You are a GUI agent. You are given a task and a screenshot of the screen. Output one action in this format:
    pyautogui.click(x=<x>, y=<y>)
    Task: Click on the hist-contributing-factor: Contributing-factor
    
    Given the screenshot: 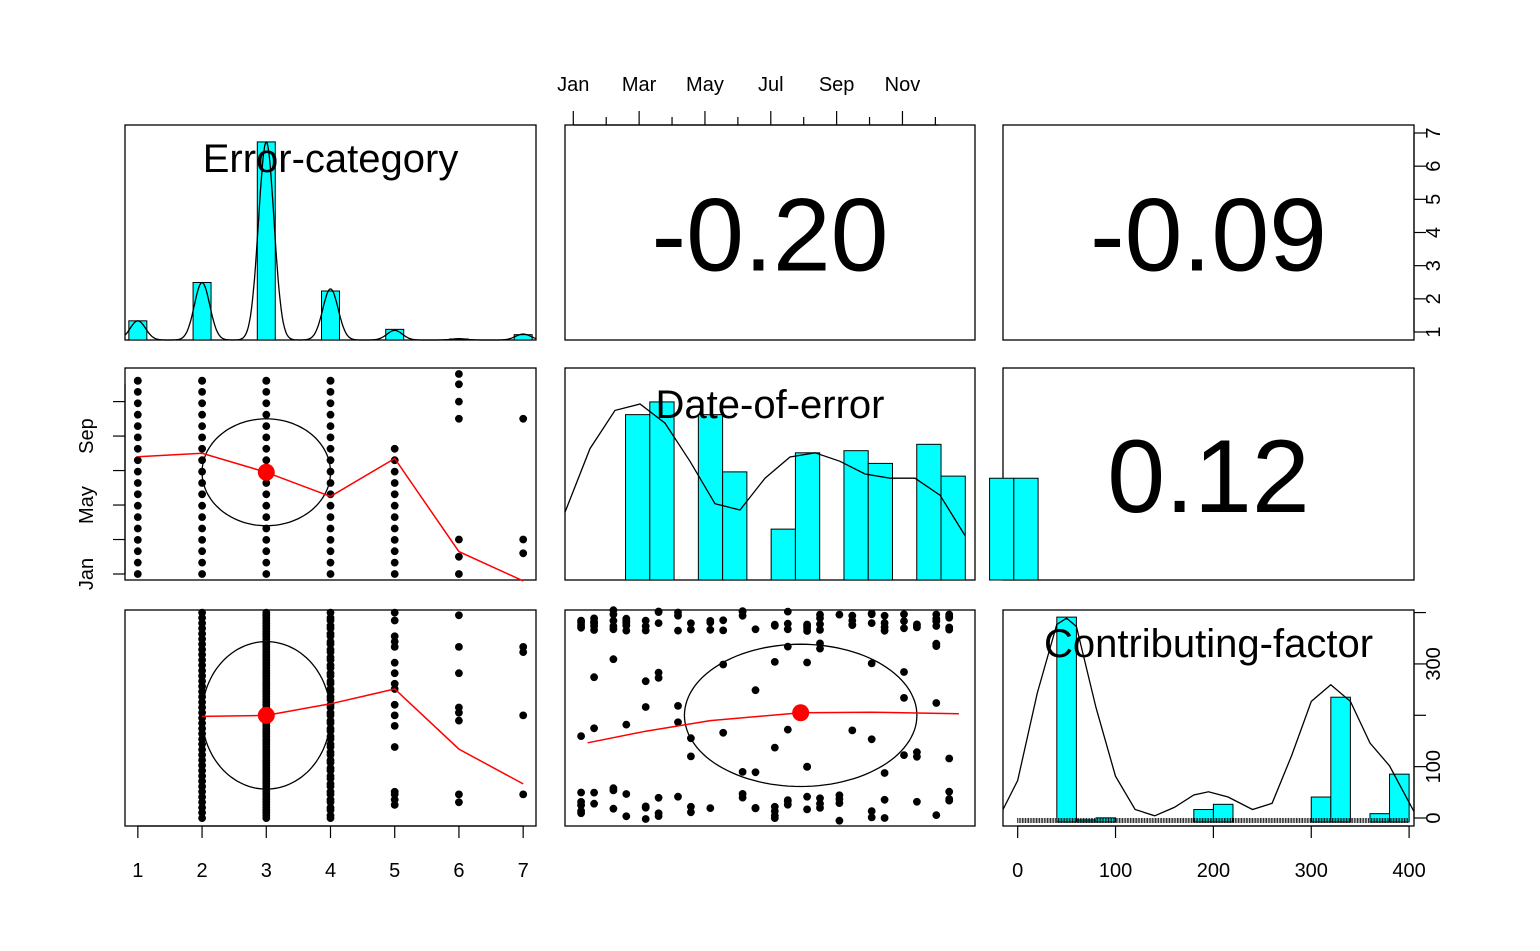 What is the action you would take?
    pyautogui.click(x=1208, y=719)
    